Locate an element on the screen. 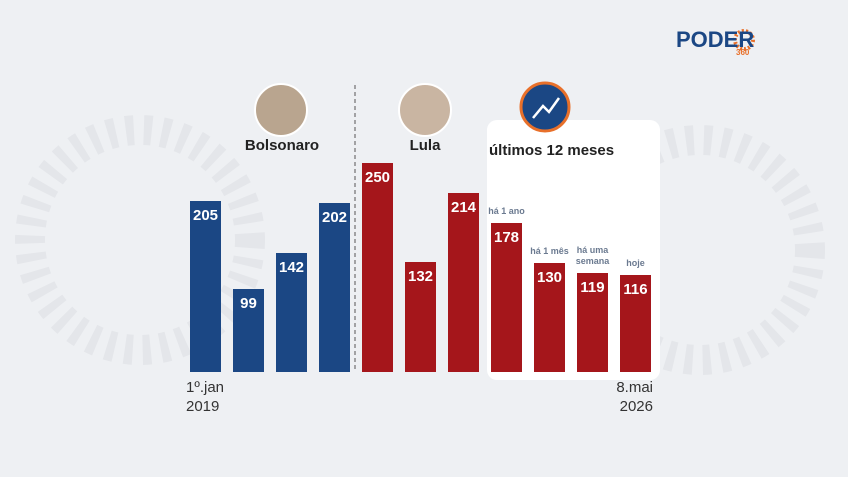 This screenshot has height=477, width=848. bar: 178 is located at coordinates (506, 297).